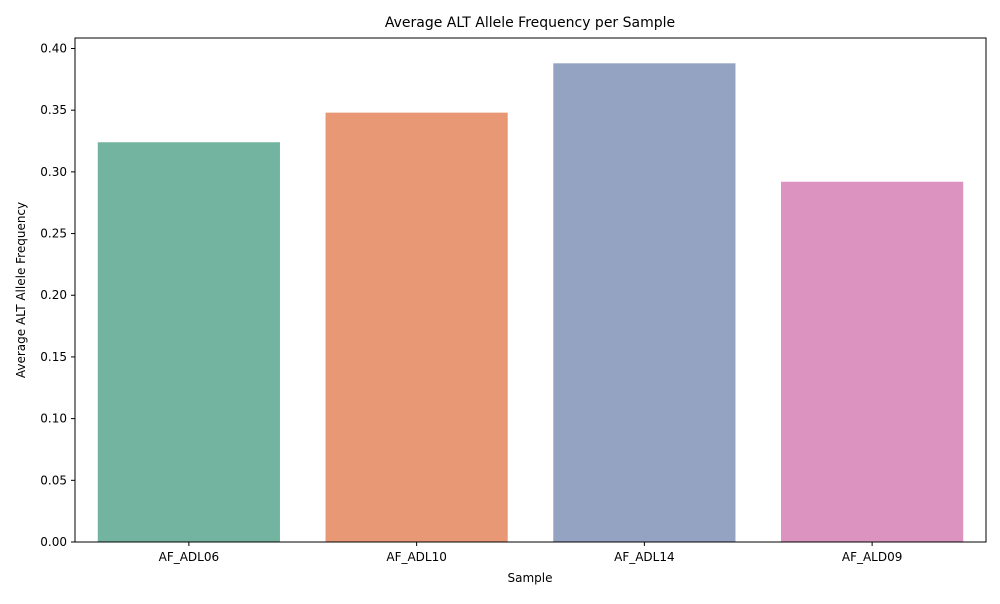  Describe the element at coordinates (188, 342) in the screenshot. I see `bar-af-adl06` at that location.